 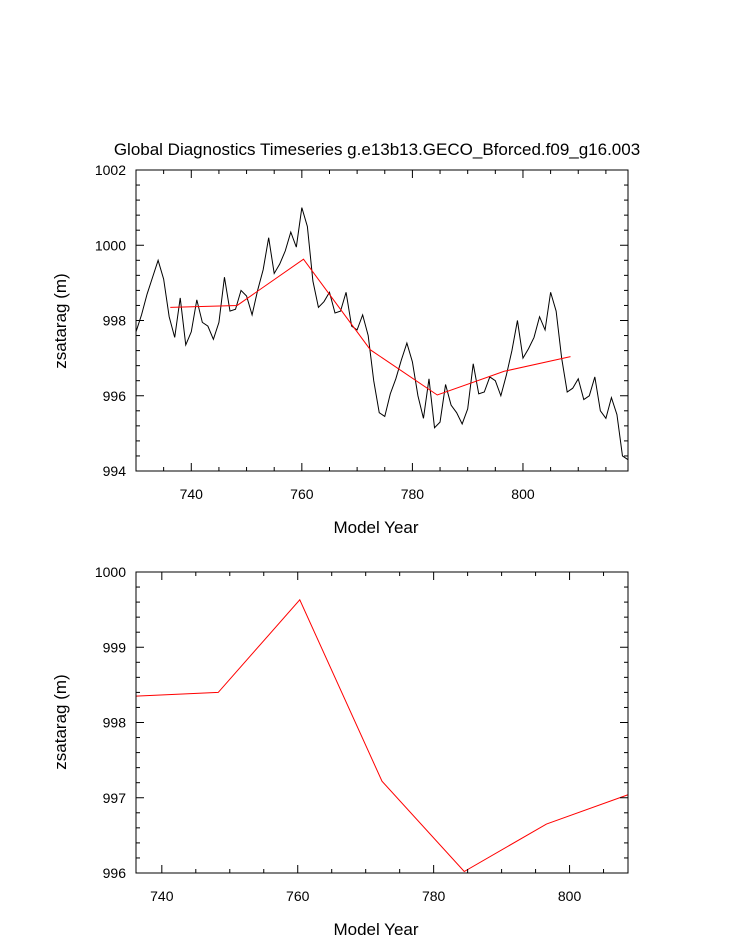 I want to click on y-axis-label-top: zsatarag (m), so click(x=60, y=320).